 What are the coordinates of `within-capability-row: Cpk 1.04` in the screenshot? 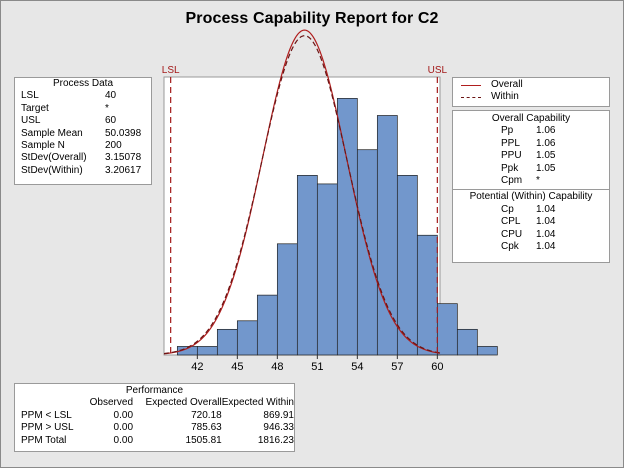 It's located at (531, 247).